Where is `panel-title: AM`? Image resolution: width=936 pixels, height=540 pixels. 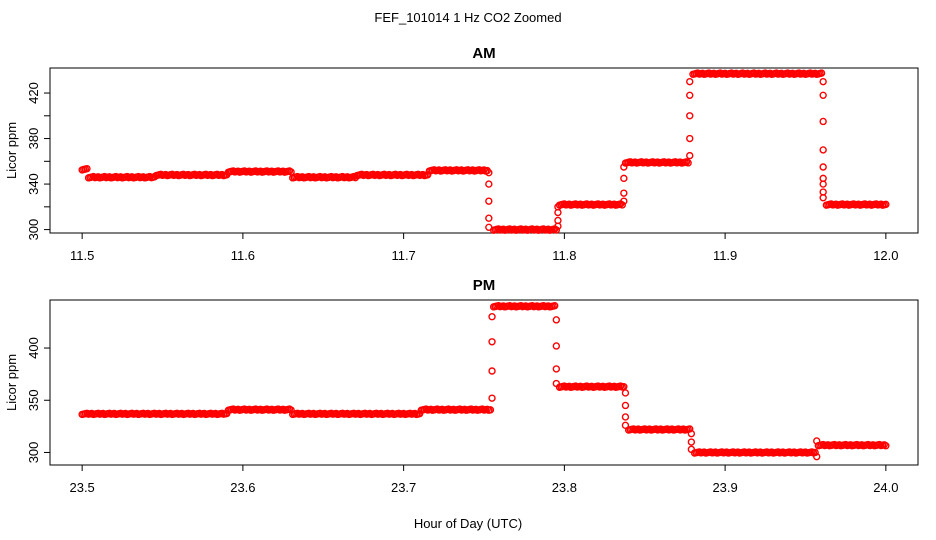
panel-title: AM is located at coordinates (483, 53).